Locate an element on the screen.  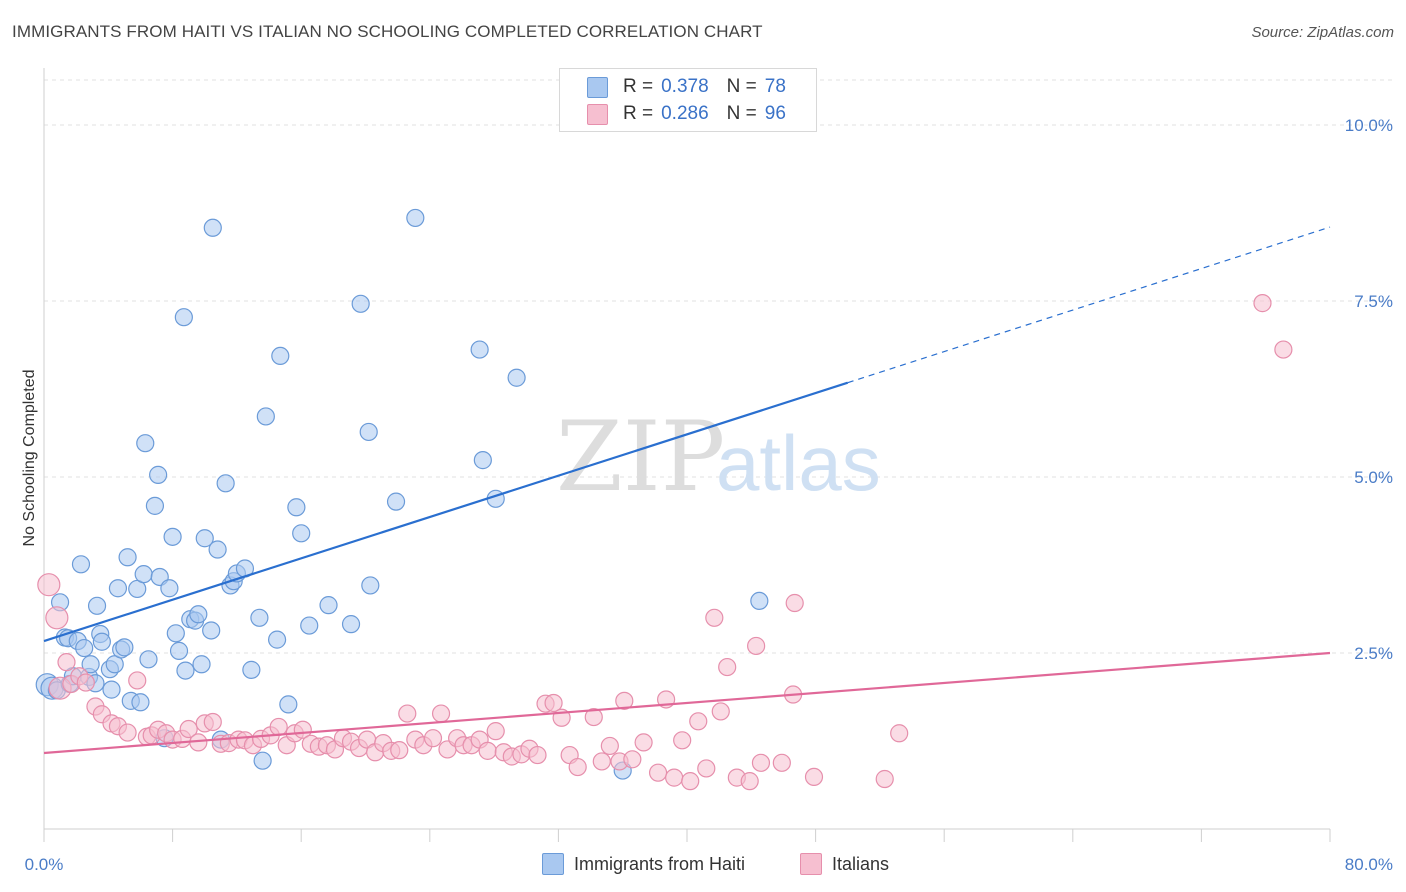
y-tick-label: 7.5% is located at coordinates (1373, 301).